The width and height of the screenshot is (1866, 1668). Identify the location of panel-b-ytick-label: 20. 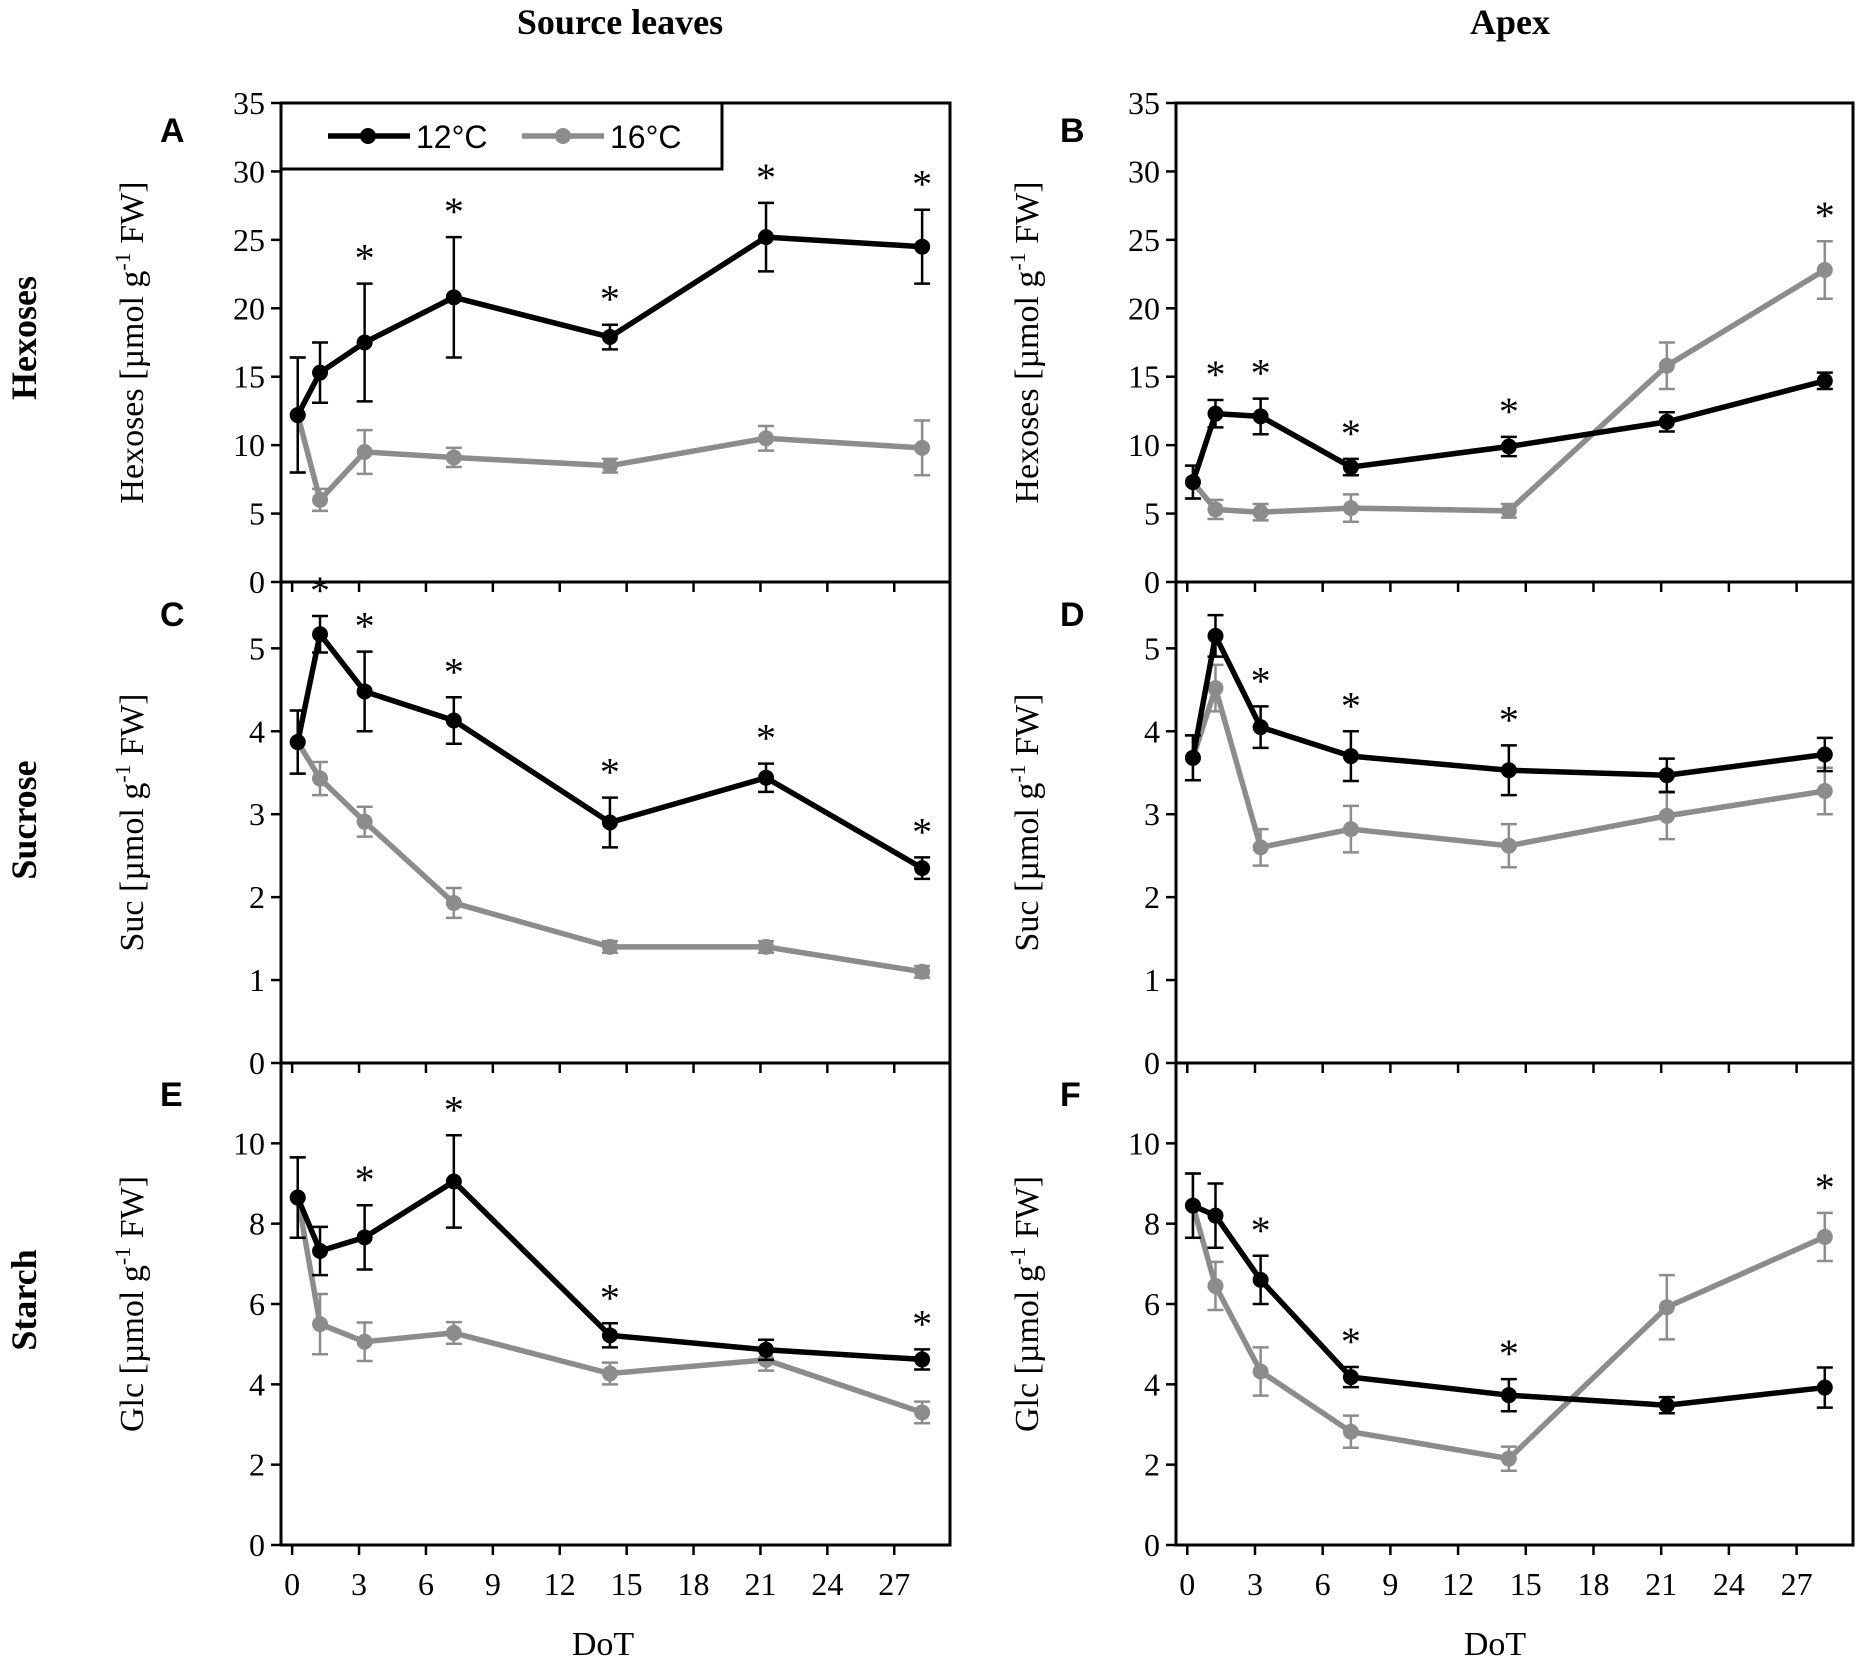
(1144, 308).